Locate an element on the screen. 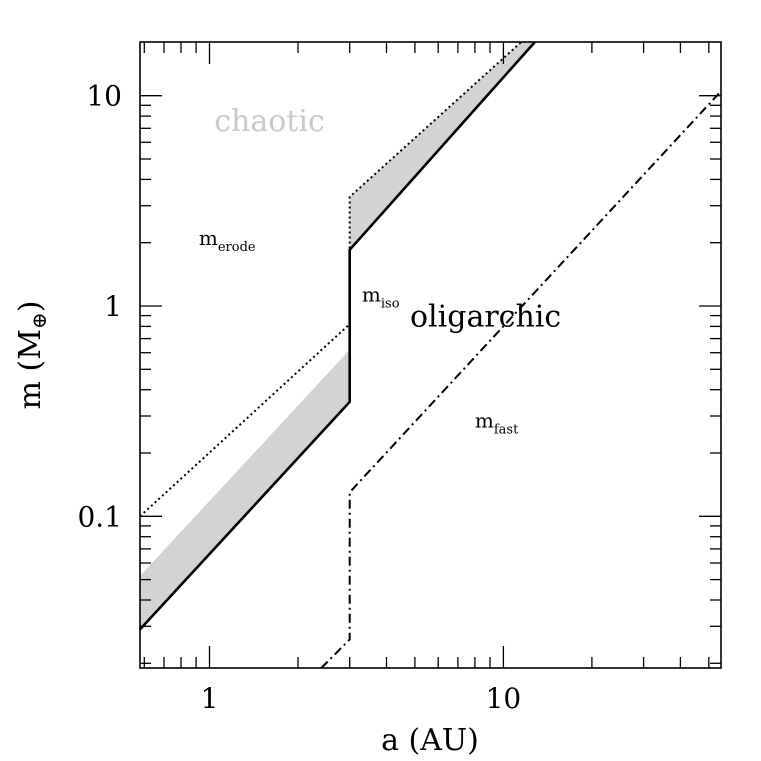 This screenshot has width=761, height=761. annotation-oligarchic: oligarchic is located at coordinates (485, 316).